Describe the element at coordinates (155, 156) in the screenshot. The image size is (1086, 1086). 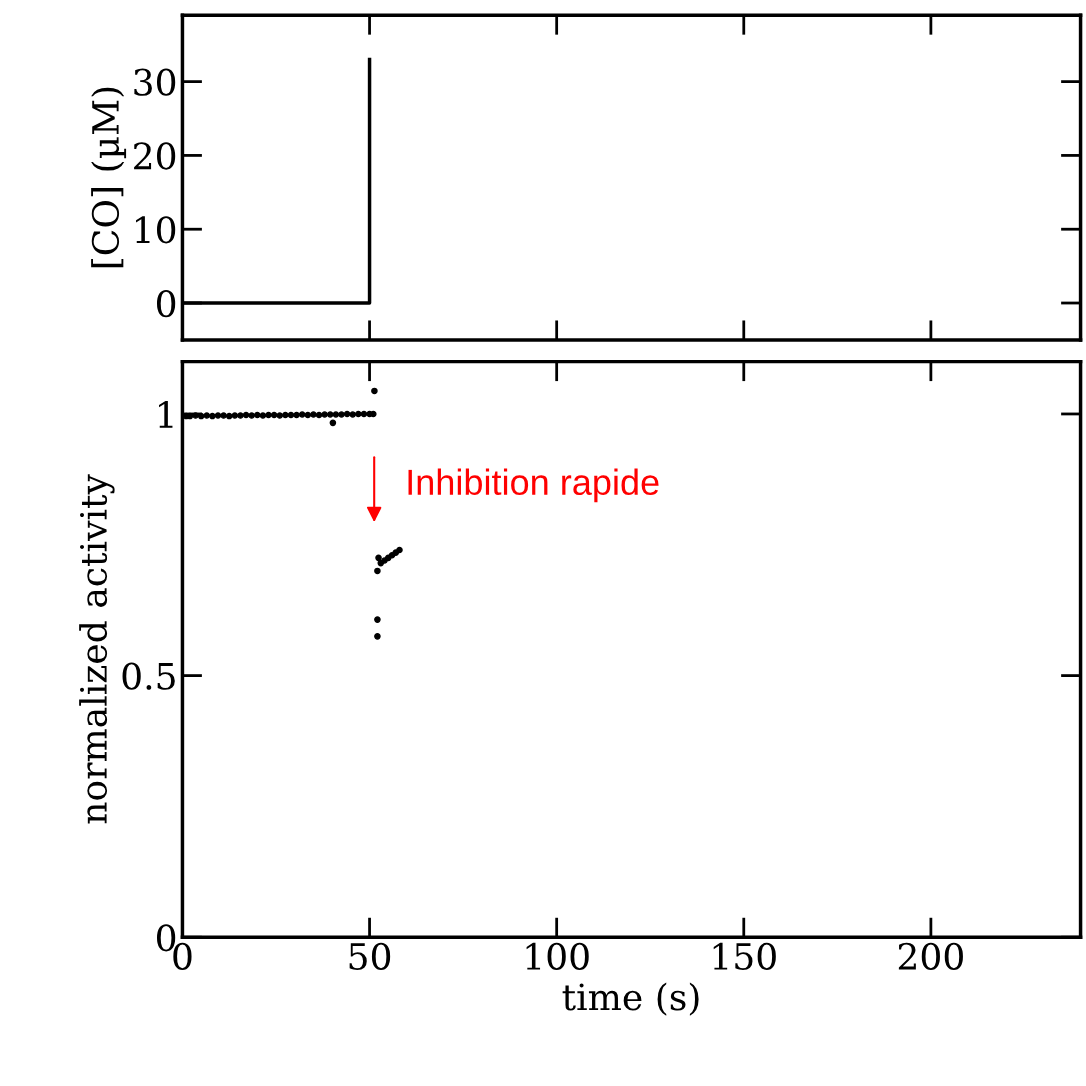
I see `y-tick-label: 20` at that location.